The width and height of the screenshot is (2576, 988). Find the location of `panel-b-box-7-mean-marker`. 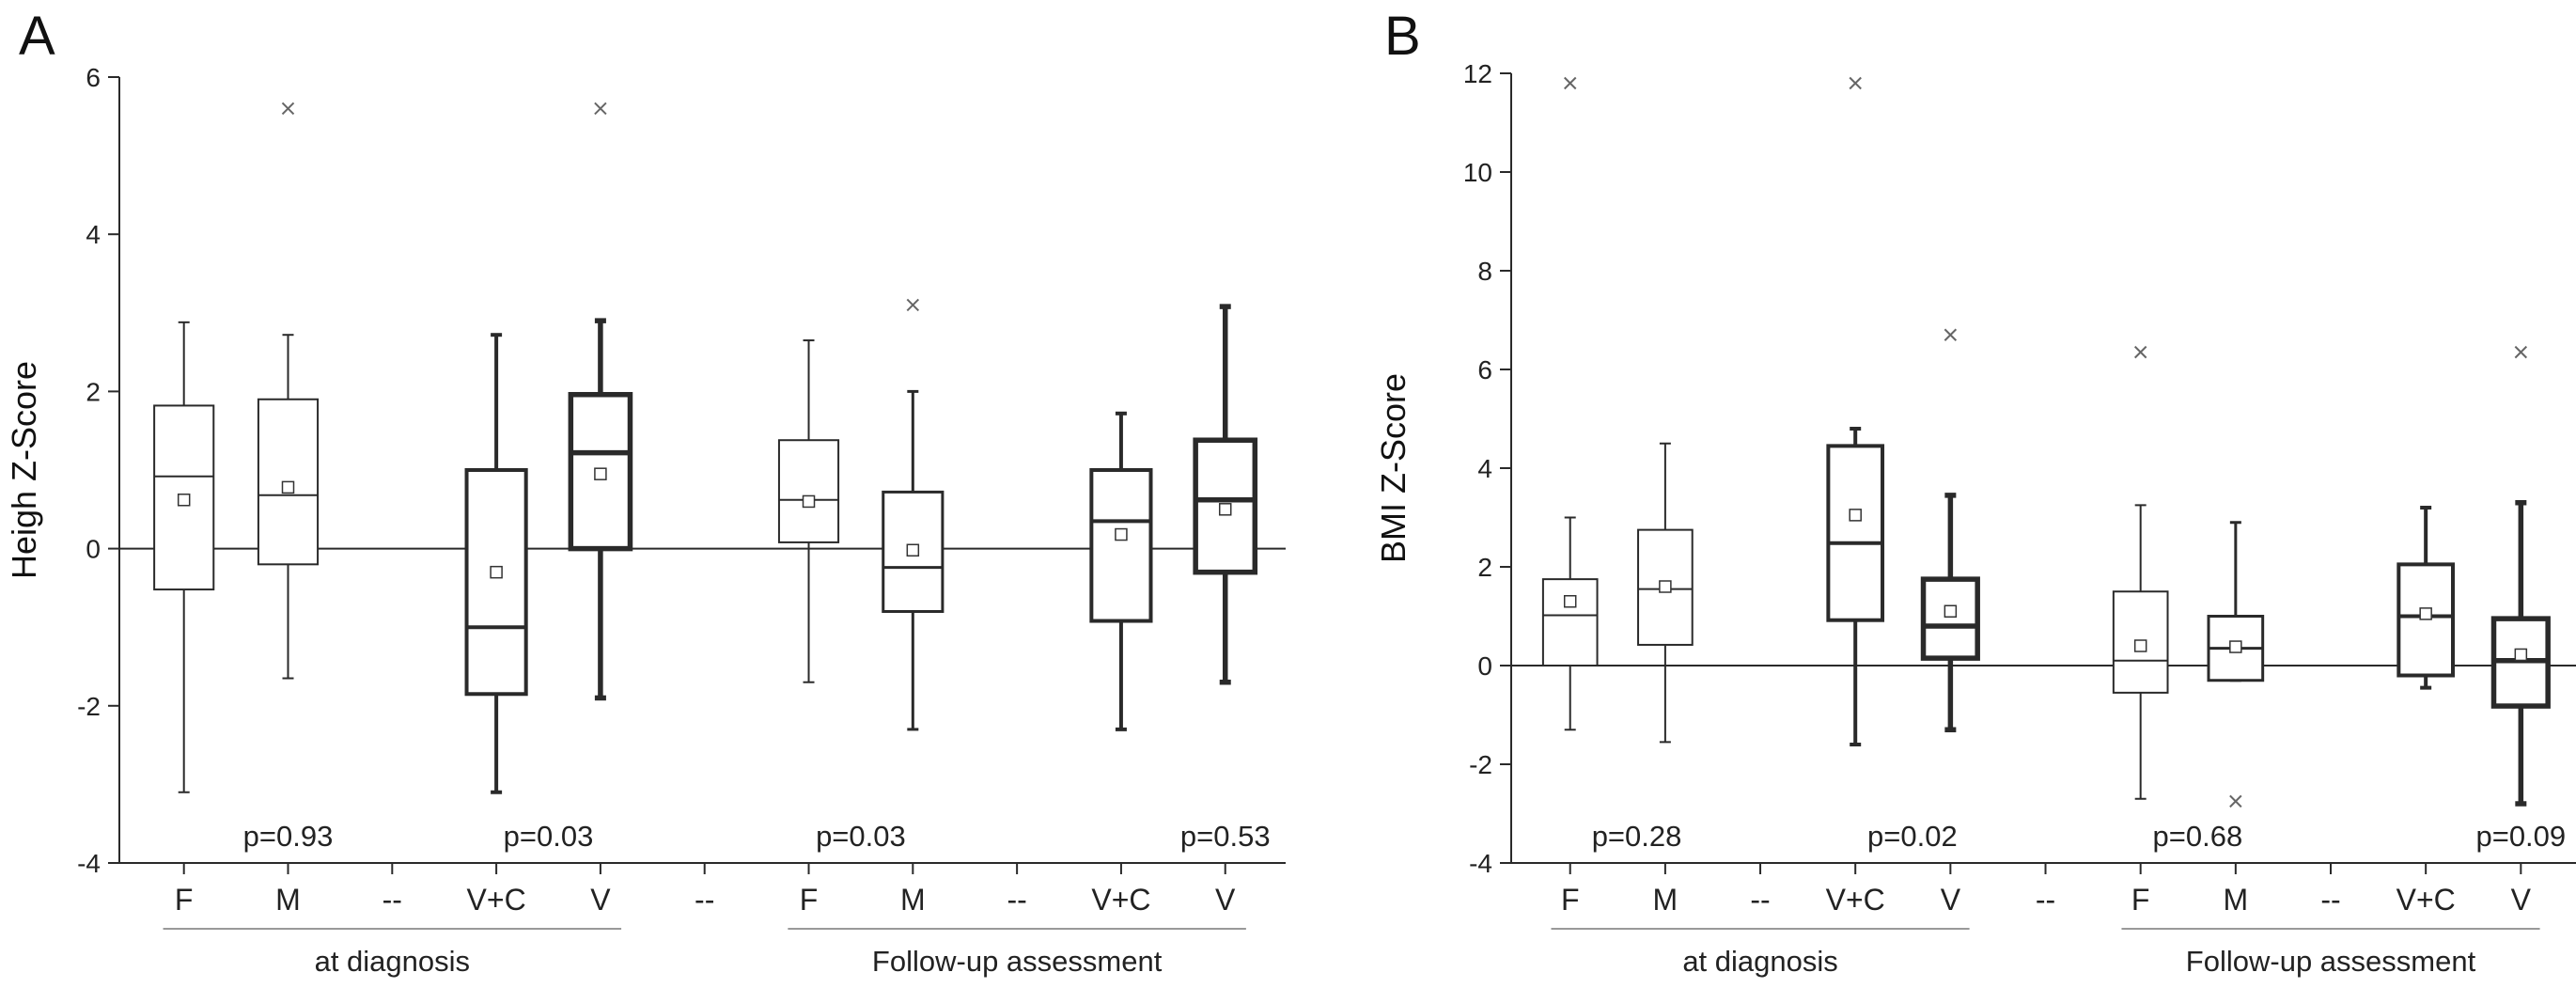

panel-b-box-7-mean-marker is located at coordinates (2521, 655).